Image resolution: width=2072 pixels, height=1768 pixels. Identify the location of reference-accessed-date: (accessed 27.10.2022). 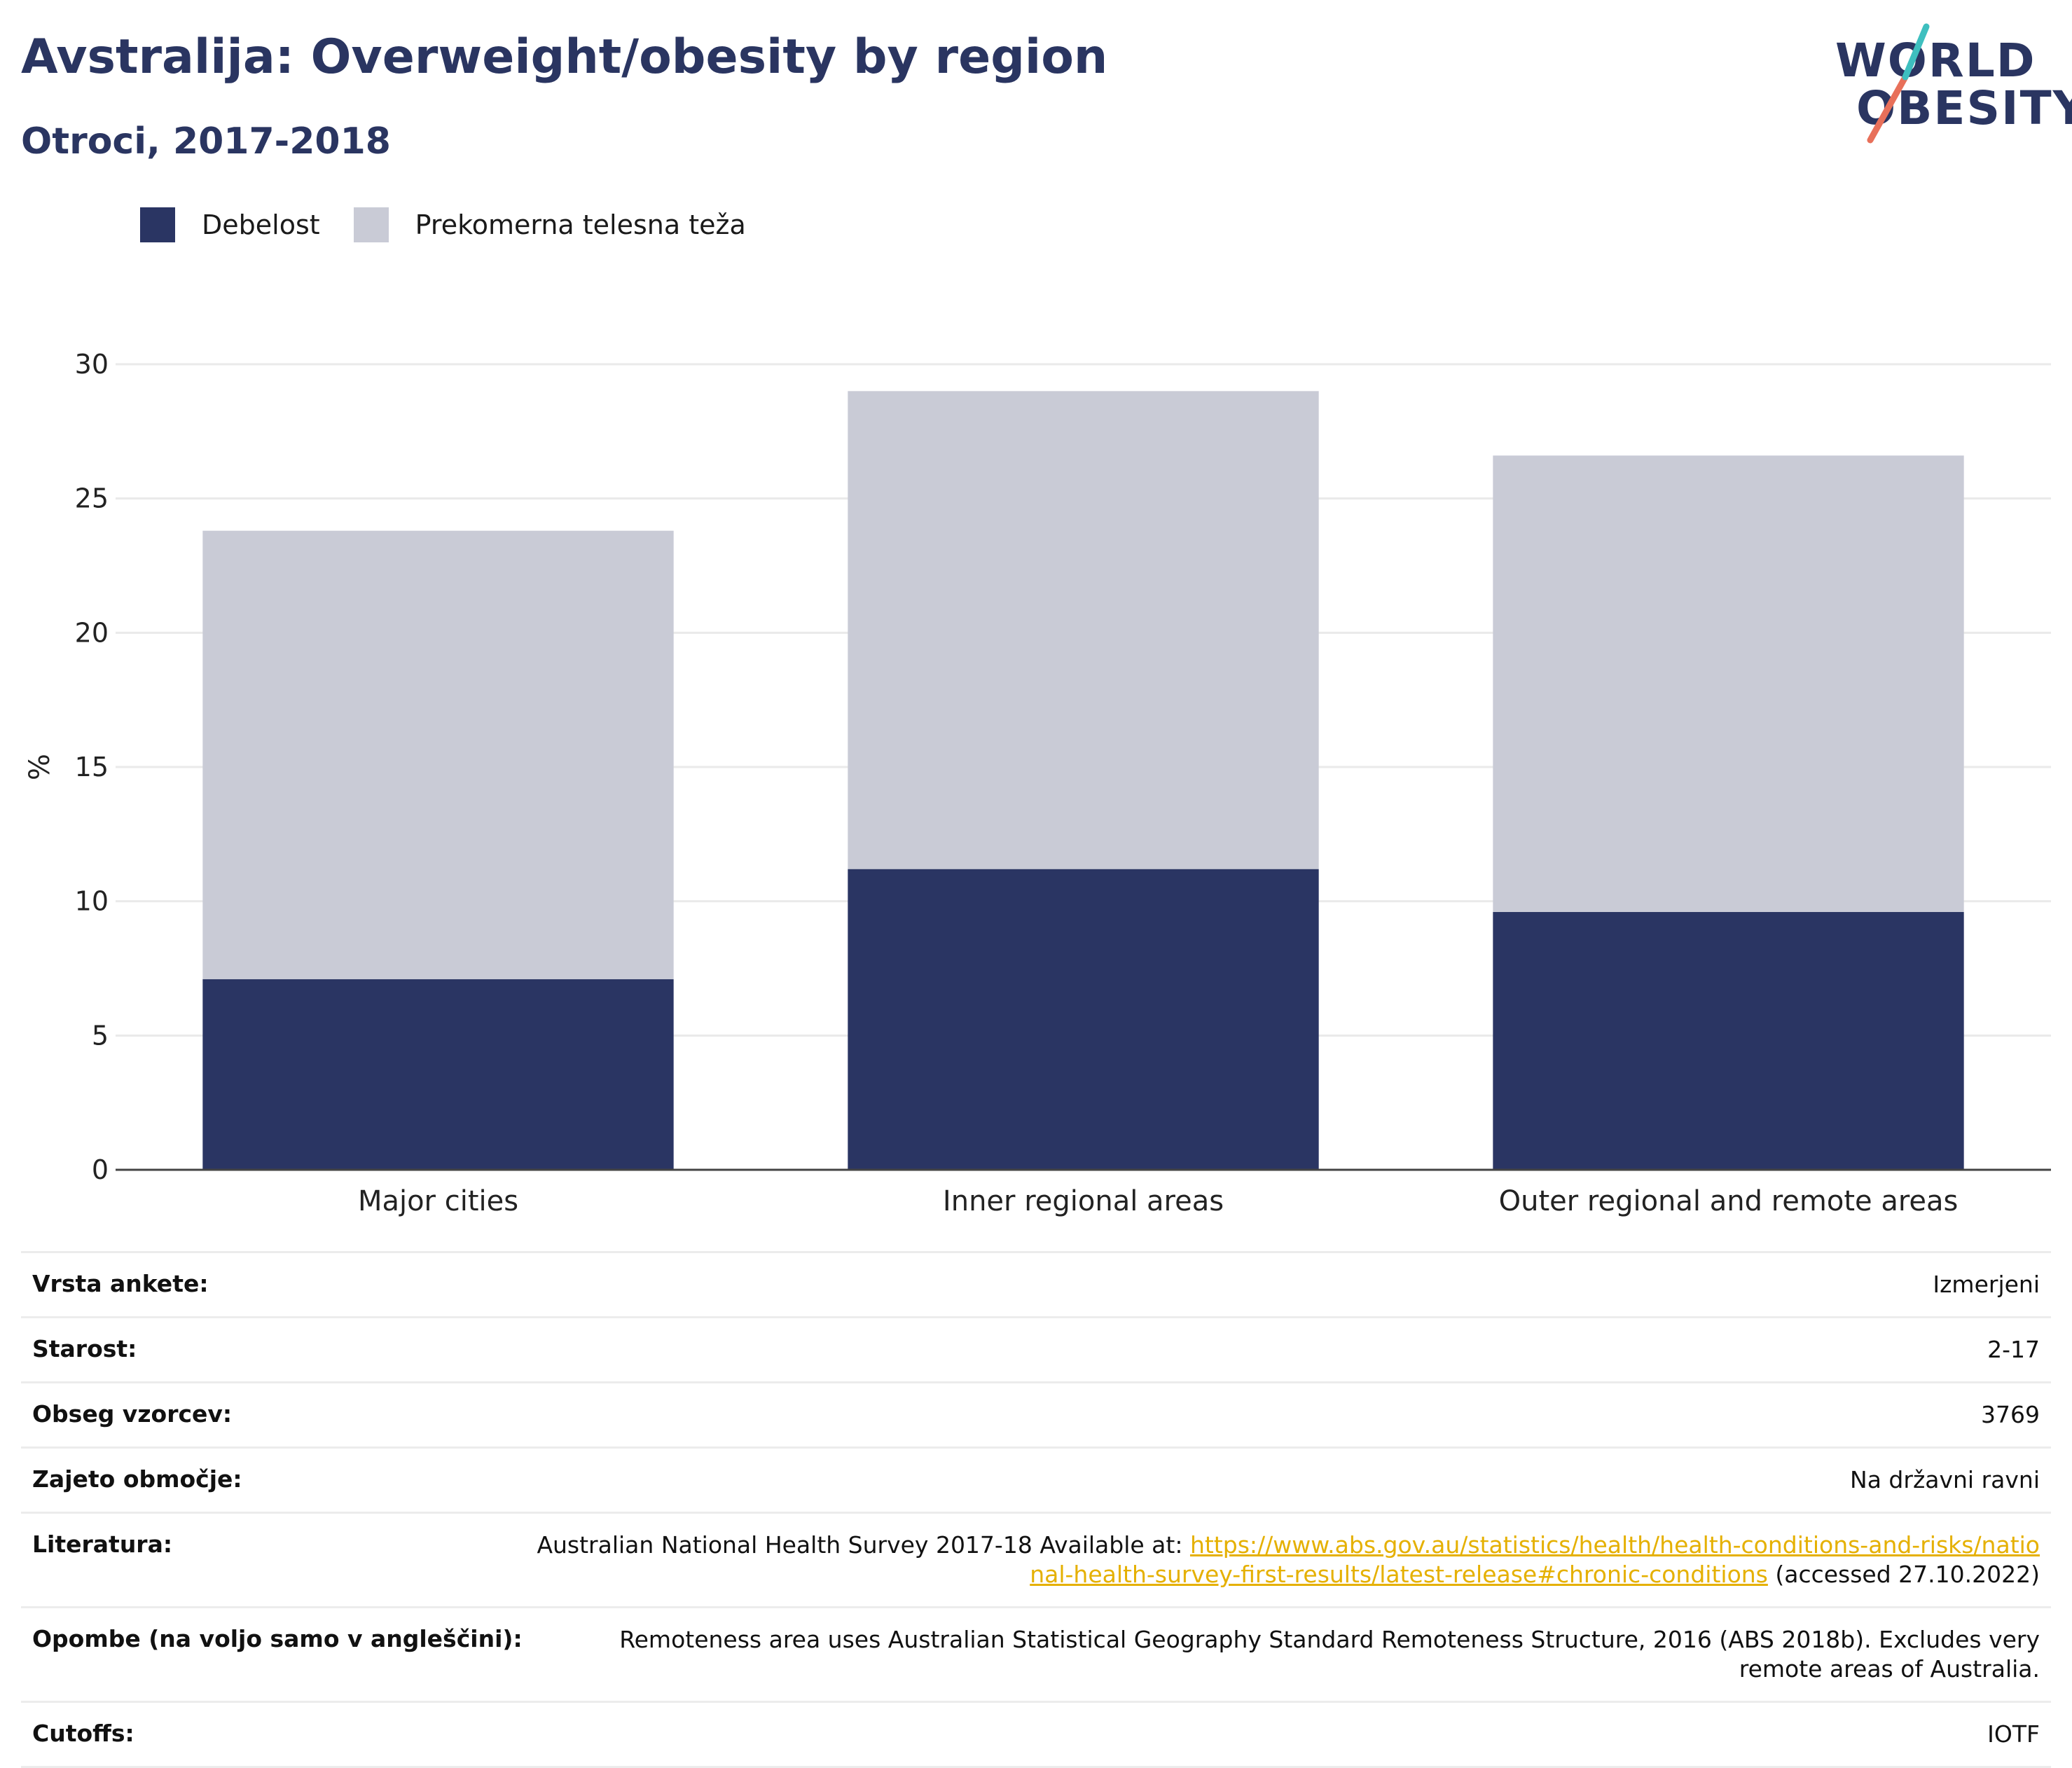
(1904, 1574).